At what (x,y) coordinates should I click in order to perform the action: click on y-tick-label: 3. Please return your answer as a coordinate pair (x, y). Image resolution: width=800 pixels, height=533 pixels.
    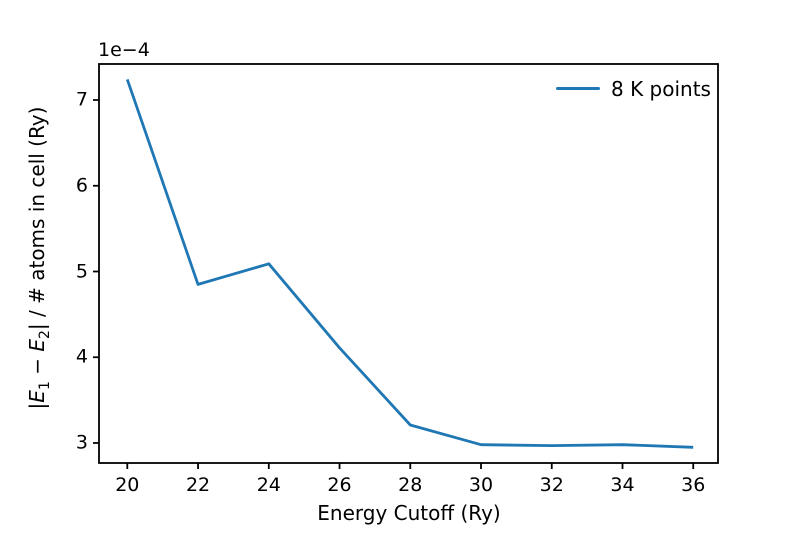
    Looking at the image, I should click on (81, 442).